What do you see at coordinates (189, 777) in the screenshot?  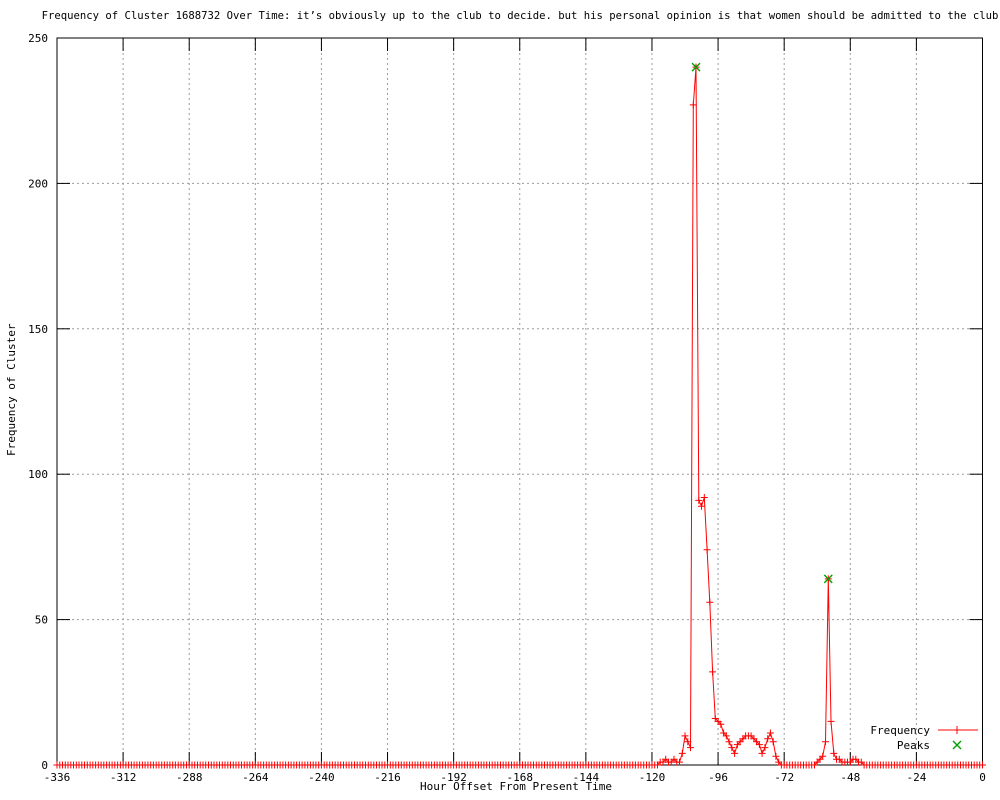 I see `x-tick-label: -288` at bounding box center [189, 777].